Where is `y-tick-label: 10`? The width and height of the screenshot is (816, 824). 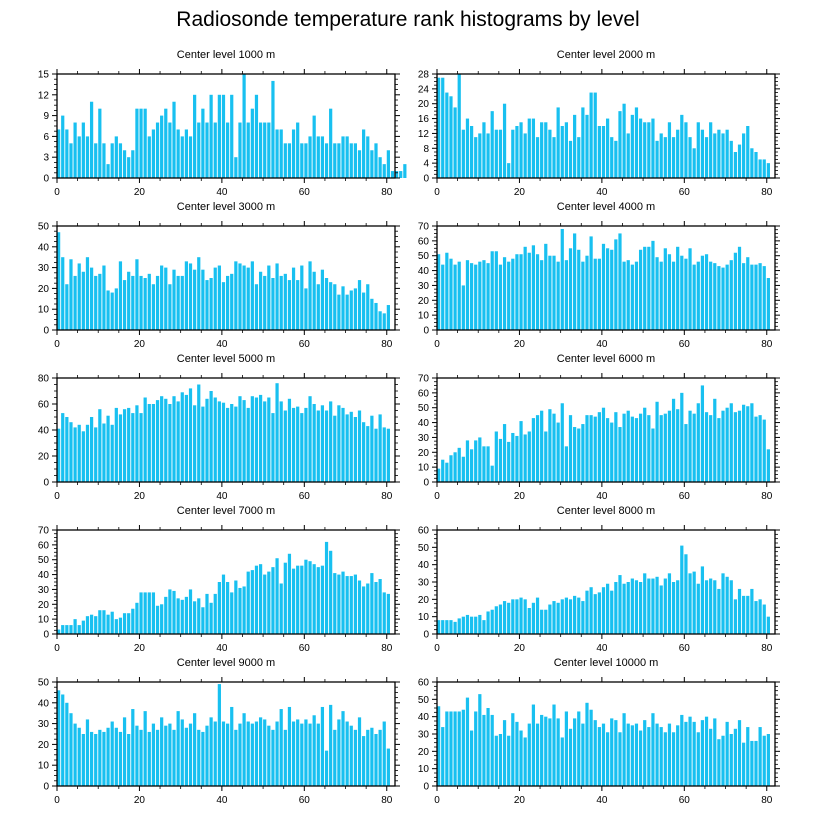
y-tick-label: 10 is located at coordinates (44, 310).